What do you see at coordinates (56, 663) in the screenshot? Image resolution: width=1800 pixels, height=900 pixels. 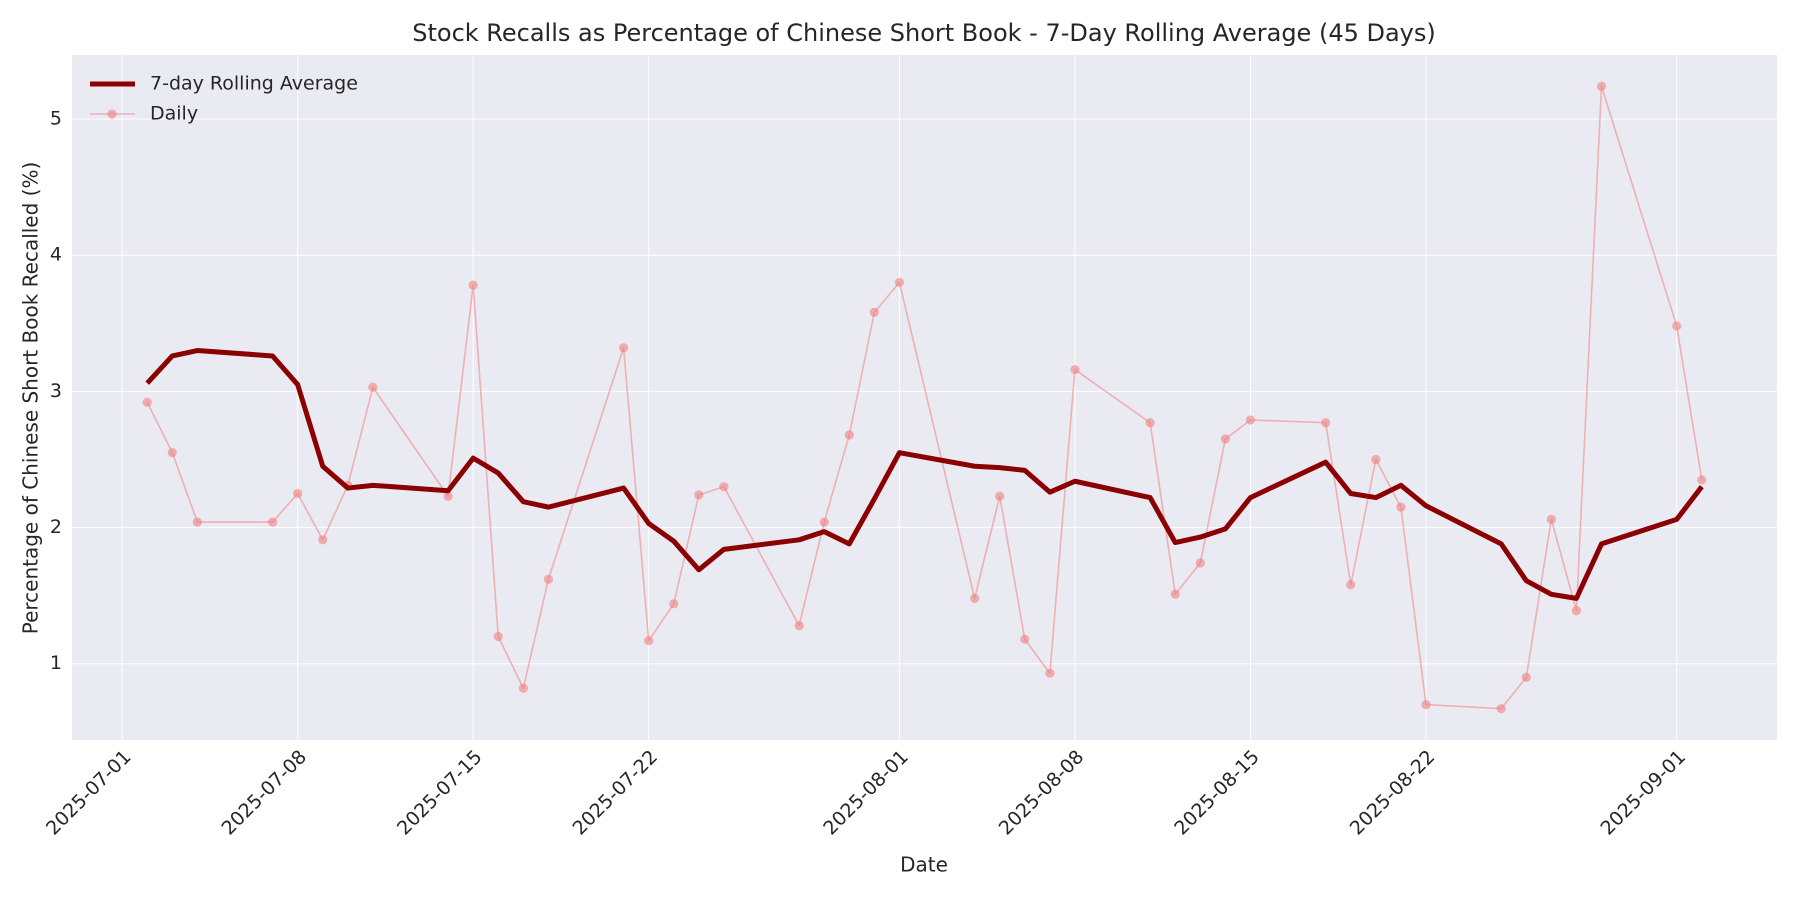 I see `y-tick-label: 1` at bounding box center [56, 663].